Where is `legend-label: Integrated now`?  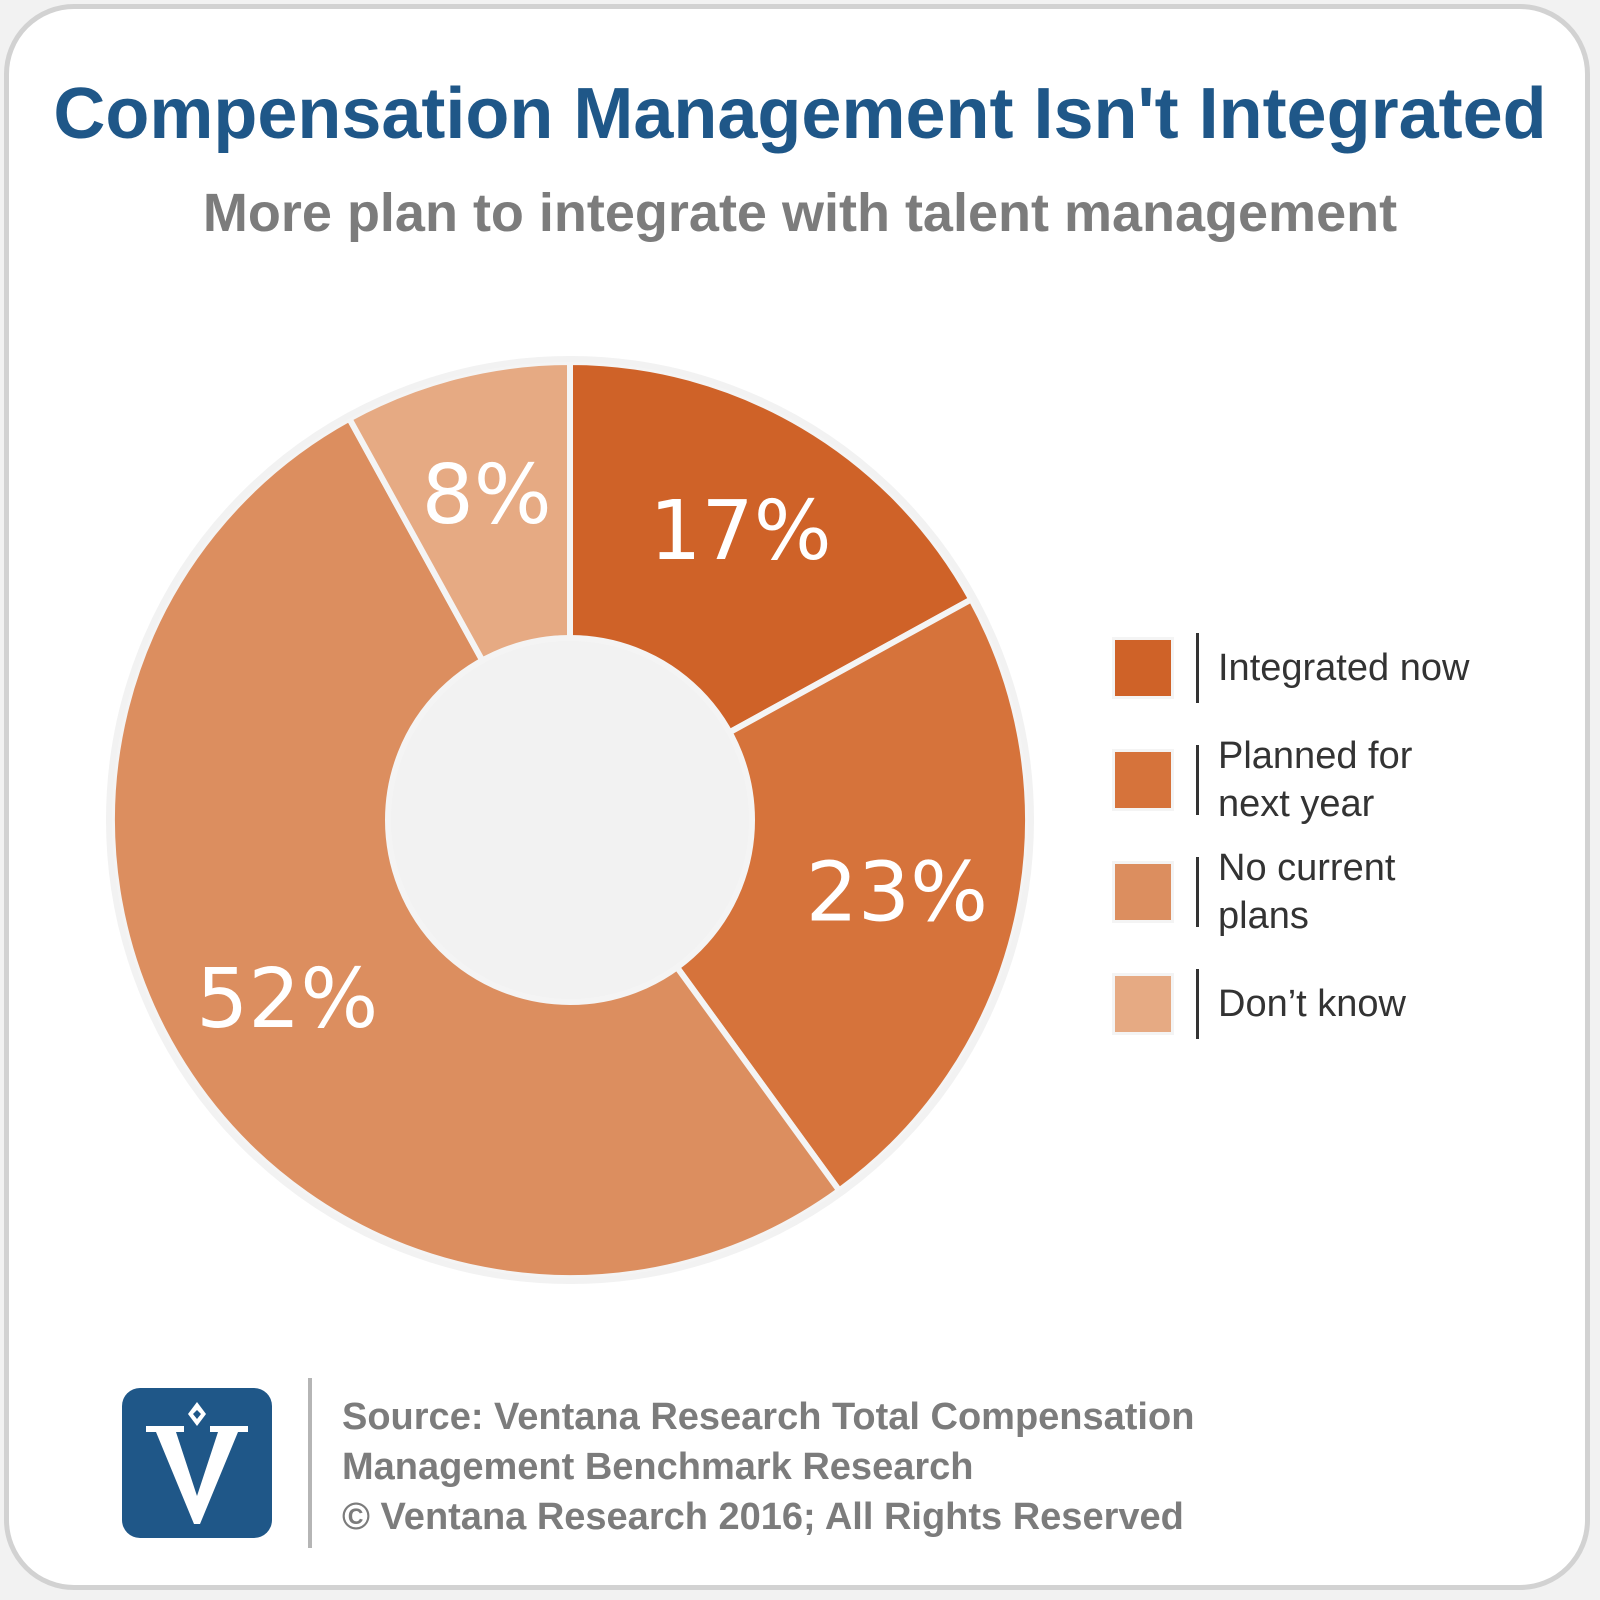
legend-label: Integrated now is located at coordinates (1344, 668).